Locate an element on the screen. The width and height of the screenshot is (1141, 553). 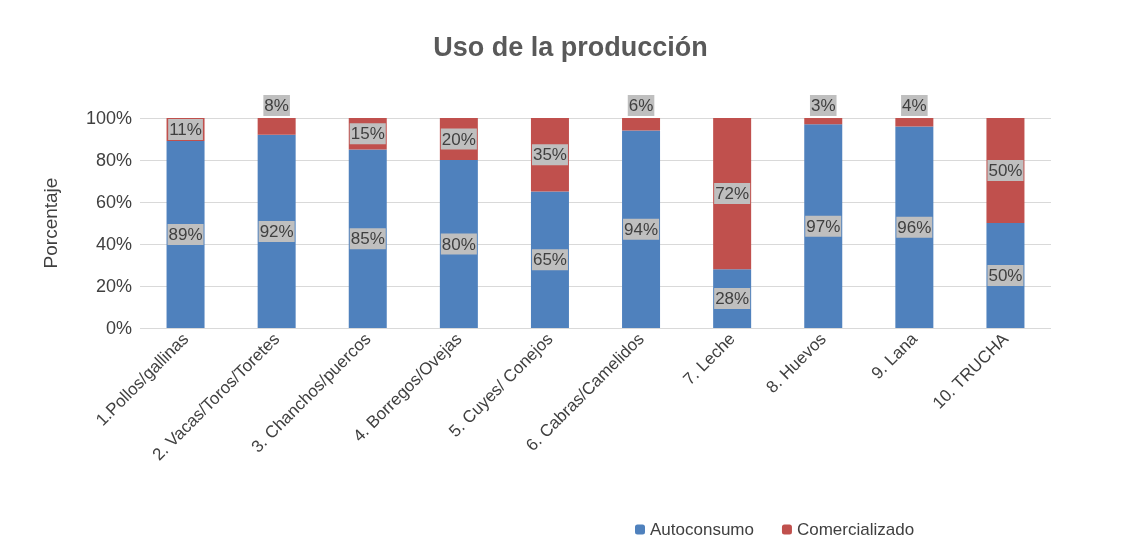
data-label: 96% is located at coordinates (914, 227).